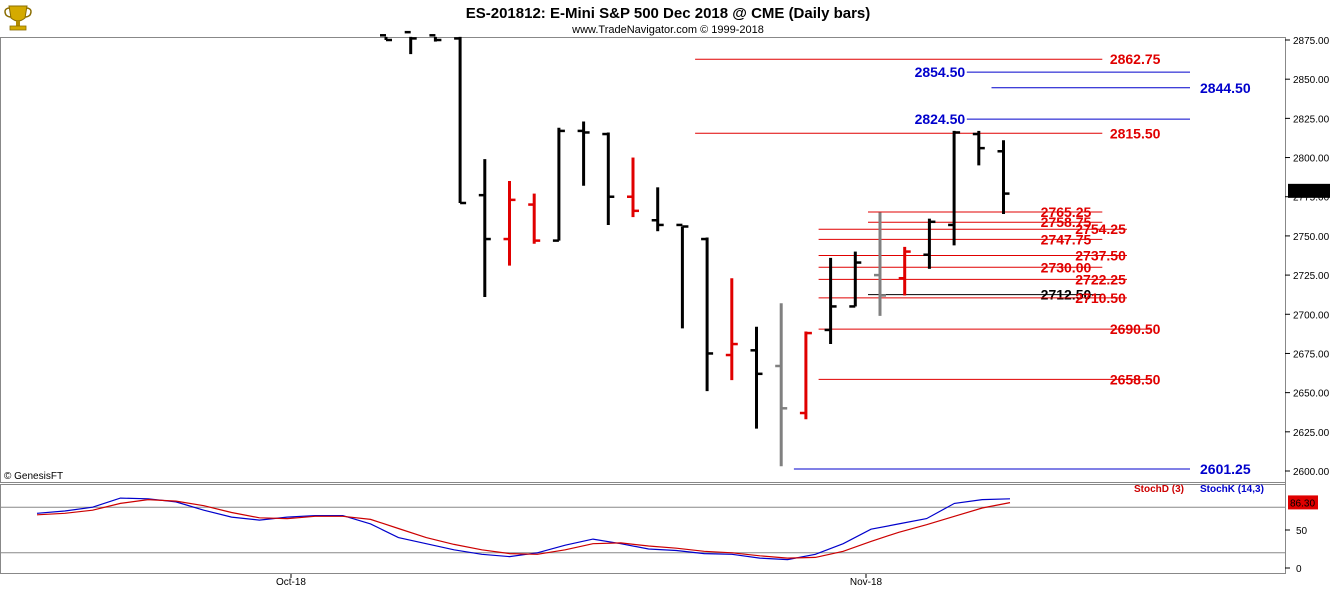  What do you see at coordinates (1135, 133) in the screenshot?
I see `level-label: 2815.50` at bounding box center [1135, 133].